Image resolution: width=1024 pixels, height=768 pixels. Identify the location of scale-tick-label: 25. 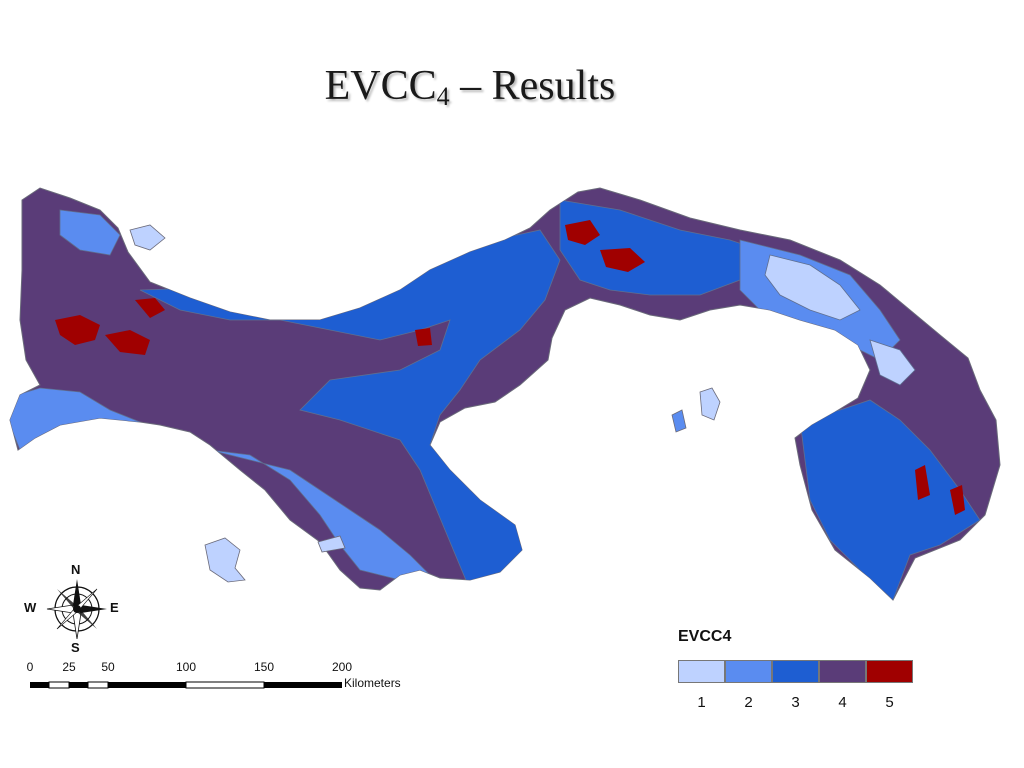
(69, 667).